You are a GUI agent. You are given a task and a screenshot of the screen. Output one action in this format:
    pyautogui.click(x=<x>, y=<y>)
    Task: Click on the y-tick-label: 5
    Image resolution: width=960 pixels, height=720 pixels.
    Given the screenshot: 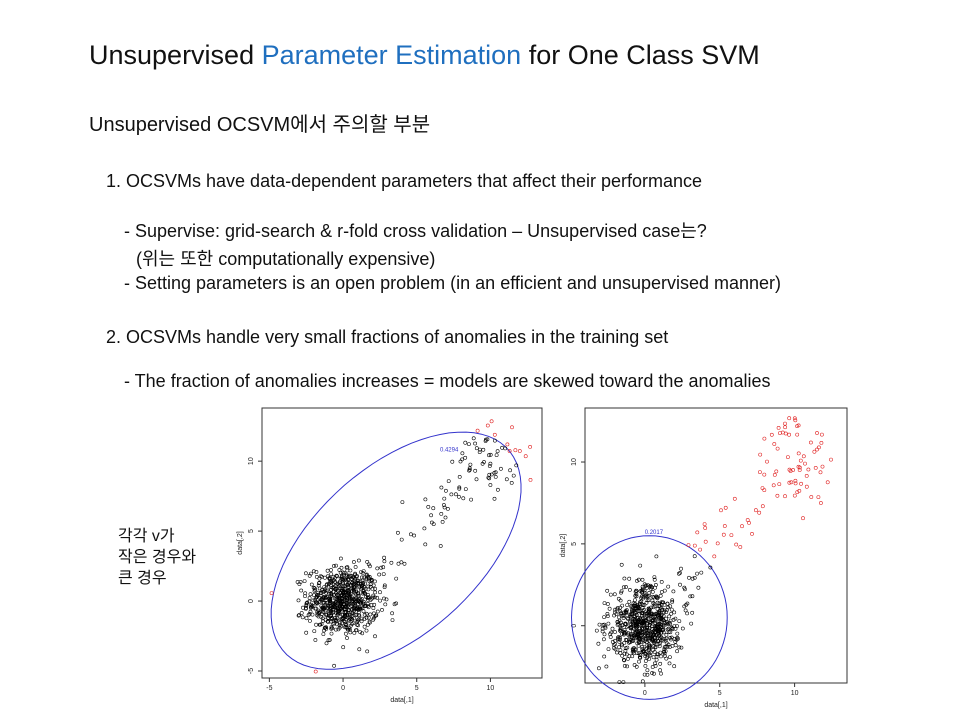 What is the action you would take?
    pyautogui.click(x=251, y=531)
    